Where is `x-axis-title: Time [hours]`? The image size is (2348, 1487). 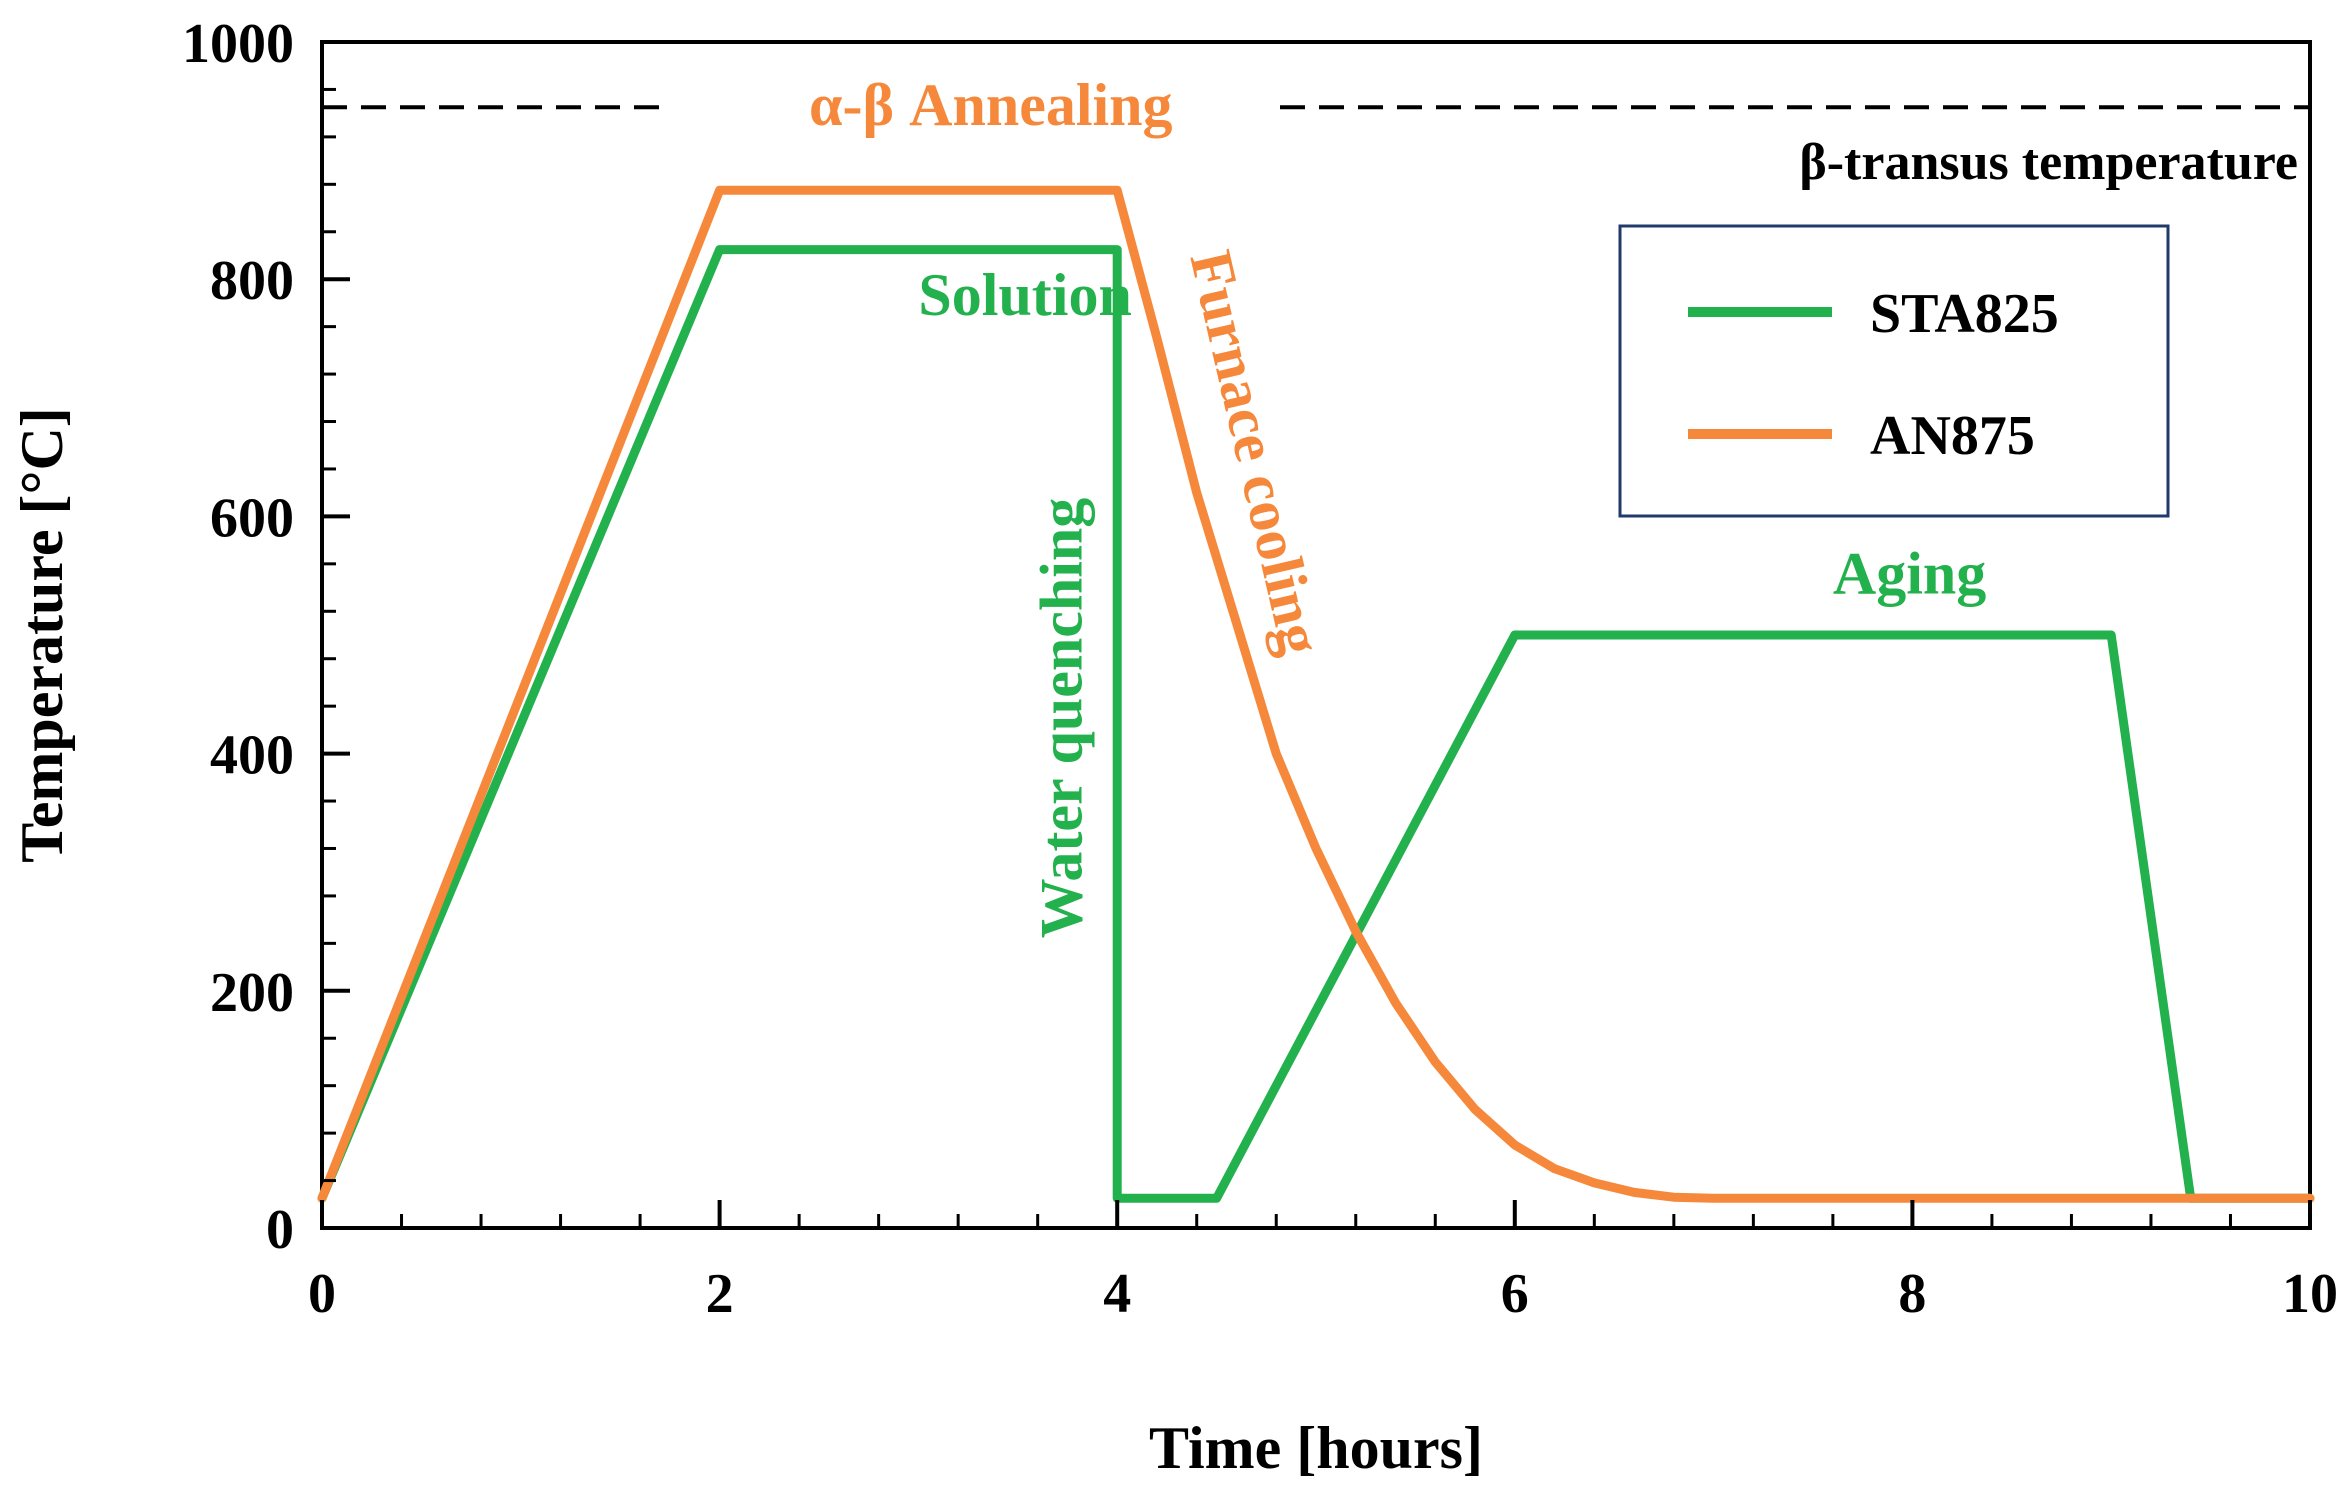 x-axis-title: Time [hours] is located at coordinates (1316, 1448).